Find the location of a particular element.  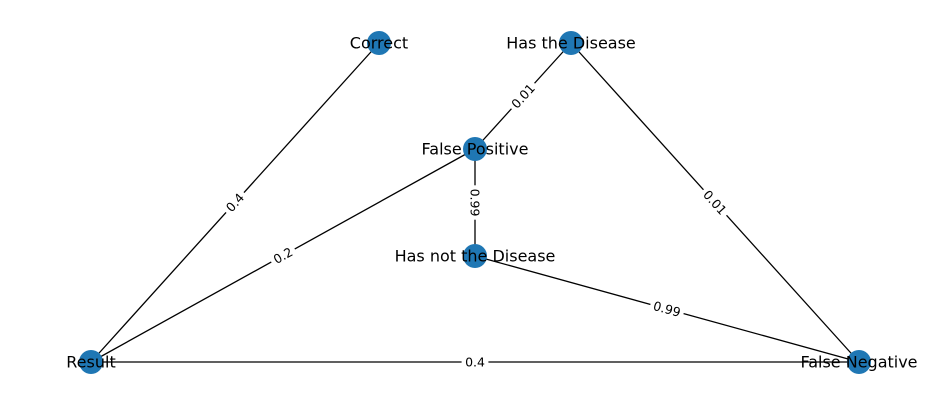

node-label-fn: False Negative is located at coordinates (858, 362).